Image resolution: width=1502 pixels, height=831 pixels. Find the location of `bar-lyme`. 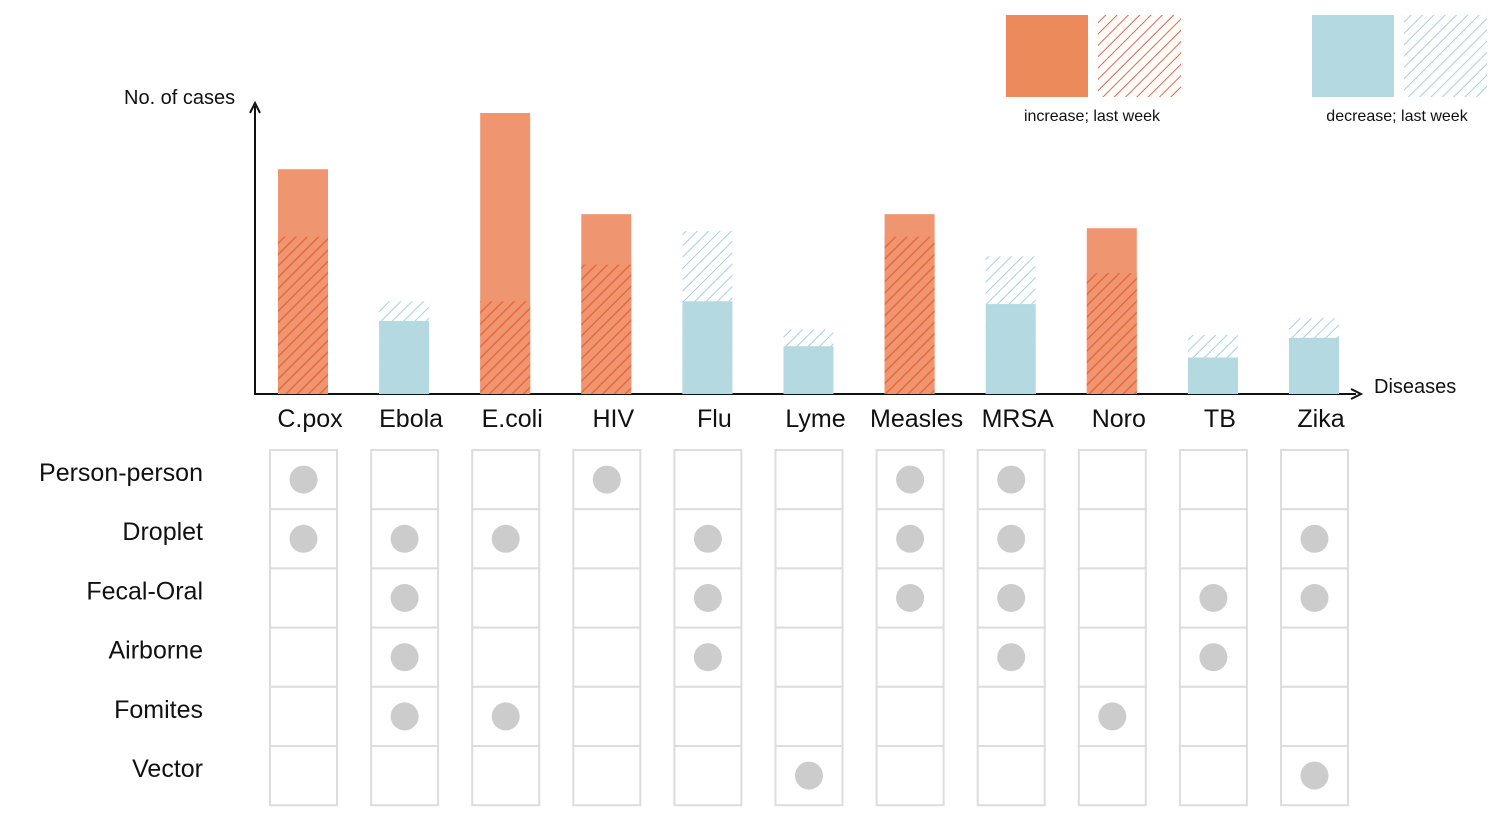

bar-lyme is located at coordinates (808, 370).